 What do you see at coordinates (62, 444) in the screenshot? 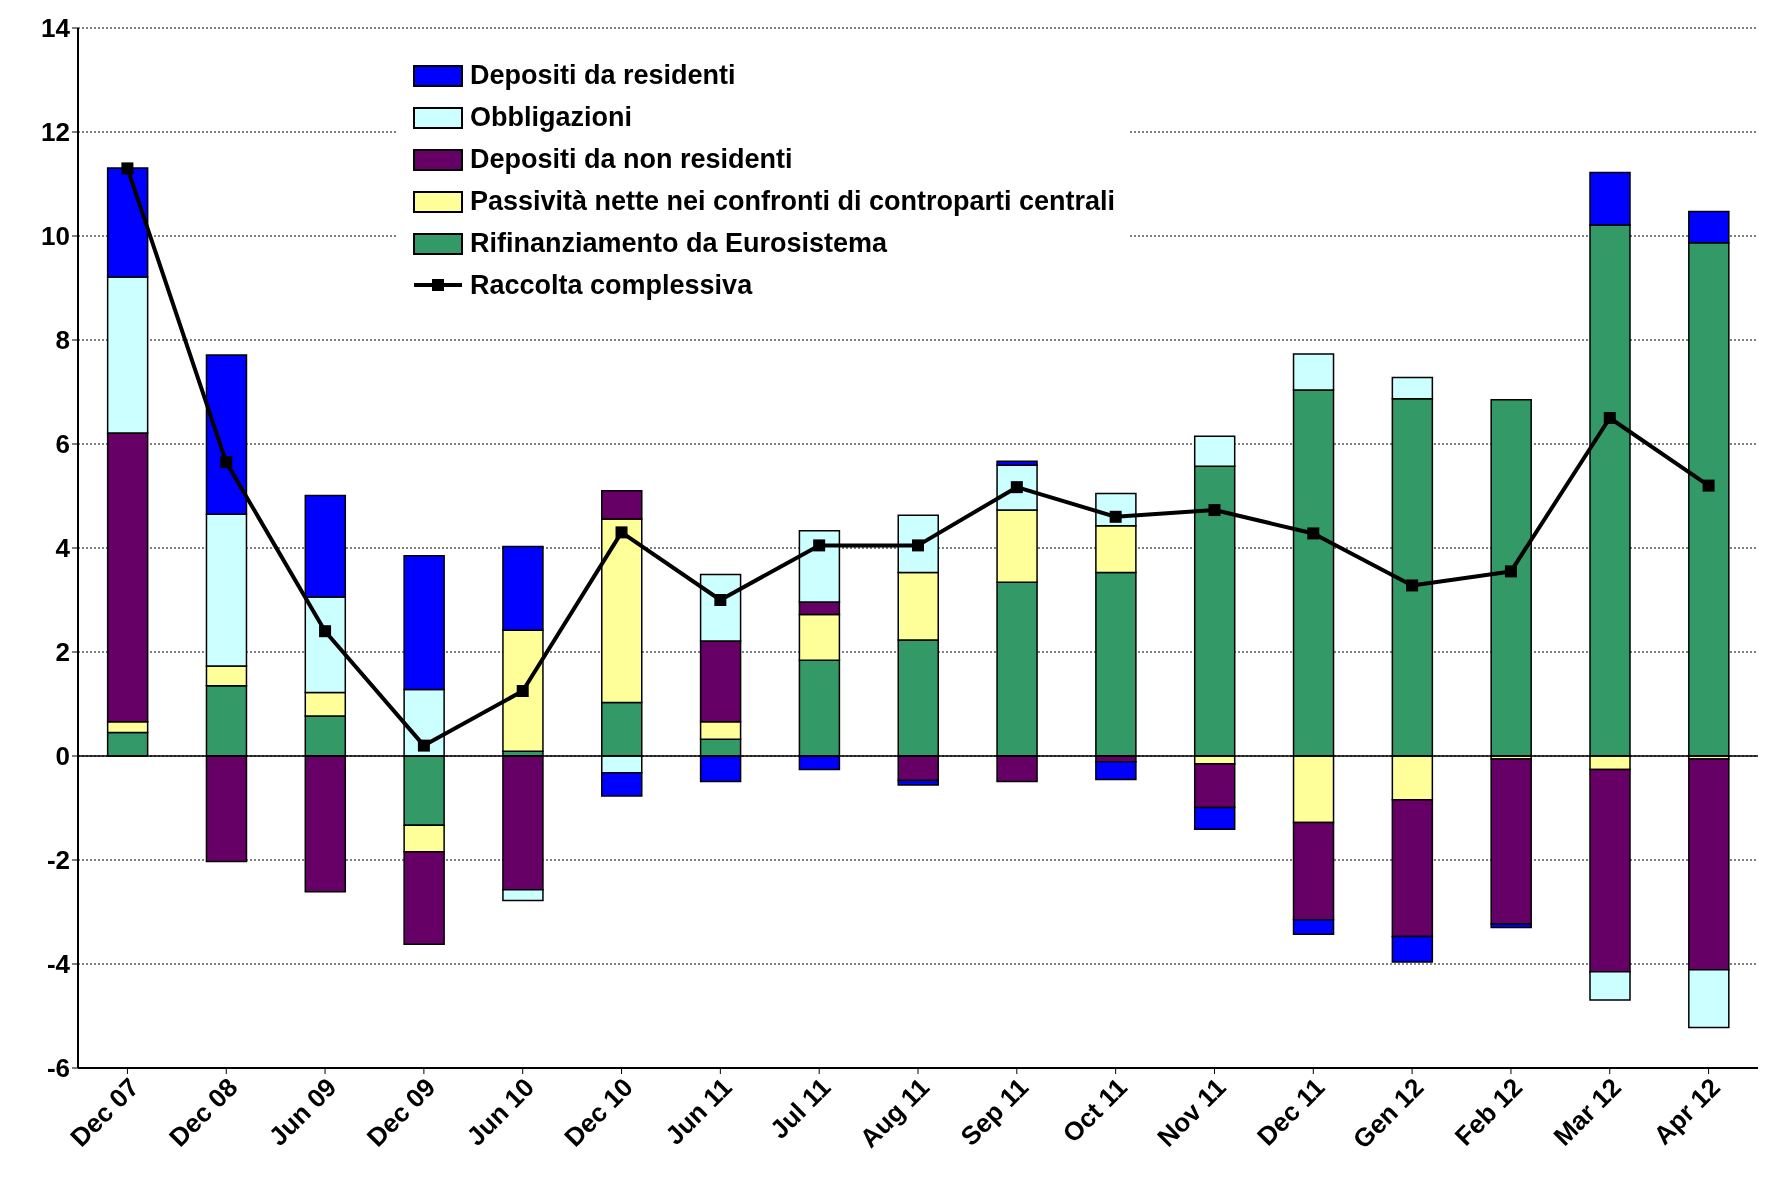
I see `y-tick-label: 6` at bounding box center [62, 444].